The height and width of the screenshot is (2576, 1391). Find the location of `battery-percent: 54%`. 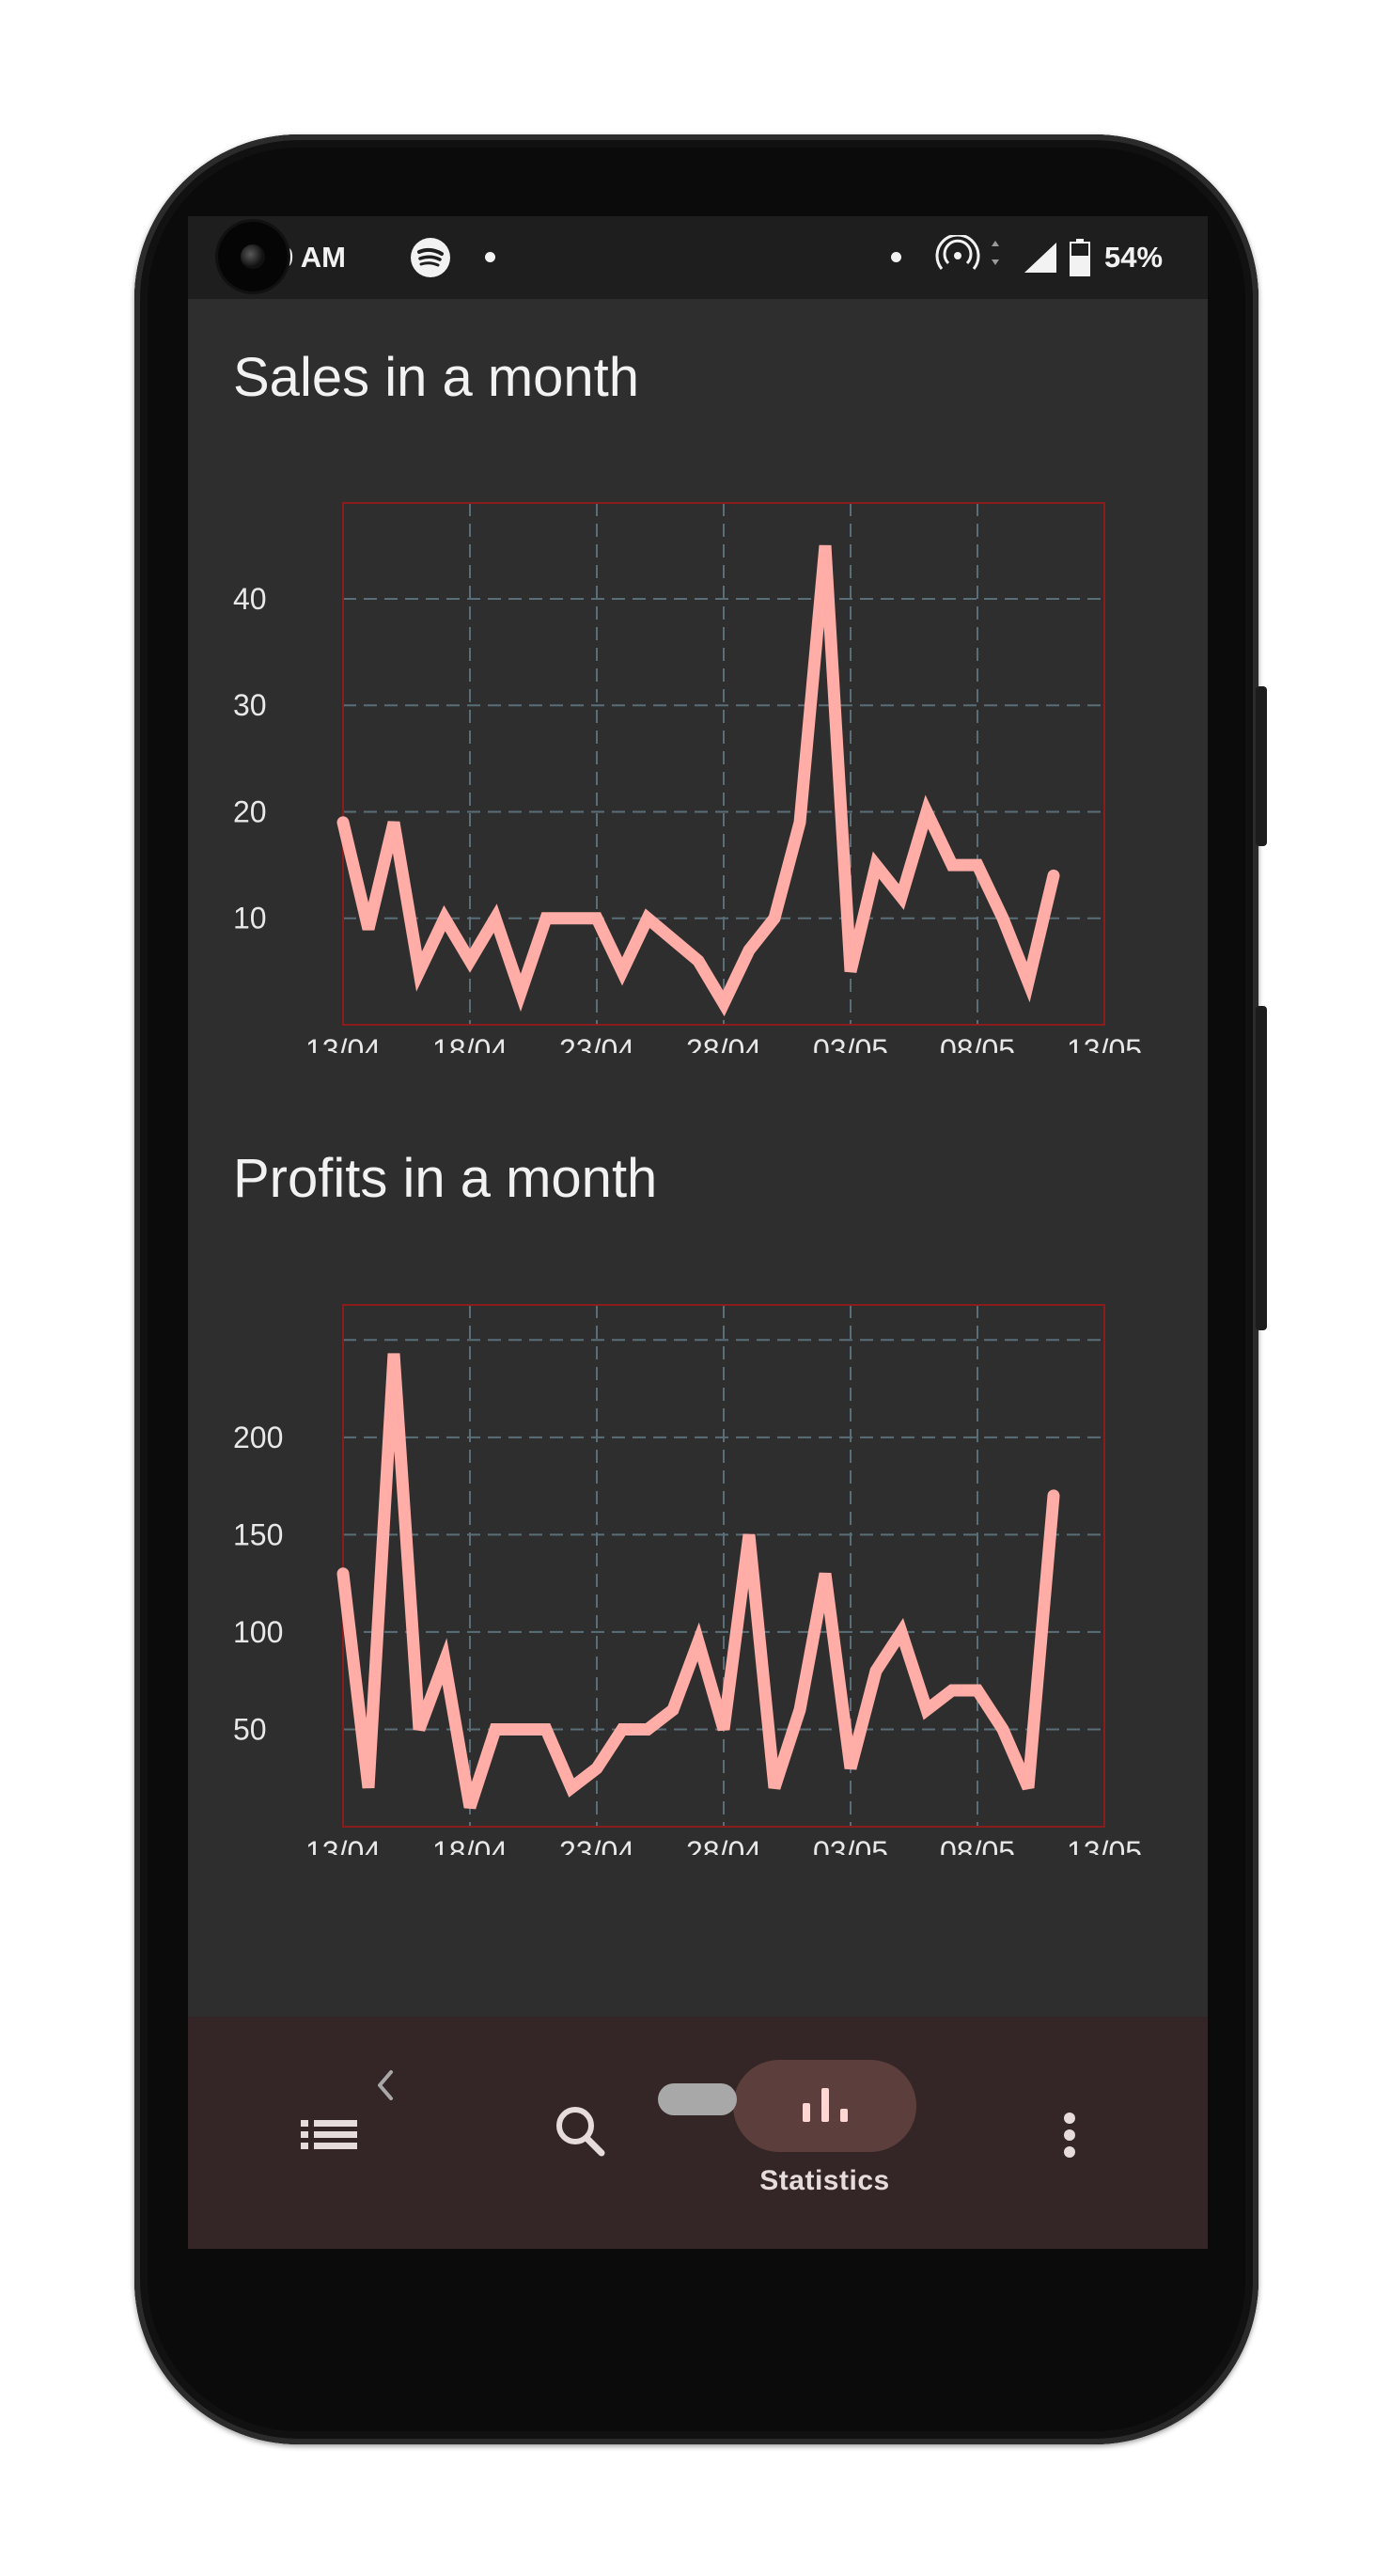

battery-percent: 54% is located at coordinates (1134, 258).